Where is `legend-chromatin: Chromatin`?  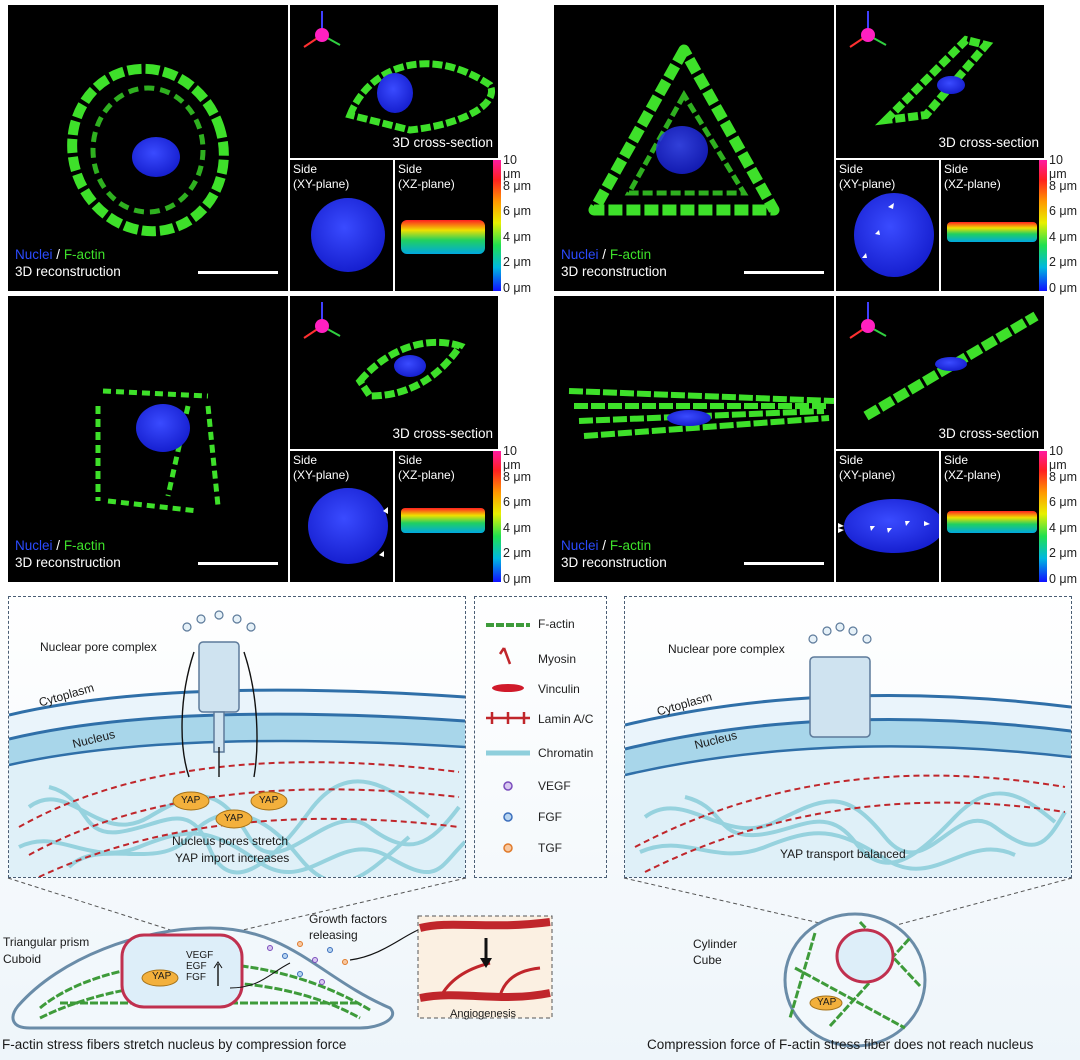
legend-chromatin: Chromatin is located at coordinates (566, 753).